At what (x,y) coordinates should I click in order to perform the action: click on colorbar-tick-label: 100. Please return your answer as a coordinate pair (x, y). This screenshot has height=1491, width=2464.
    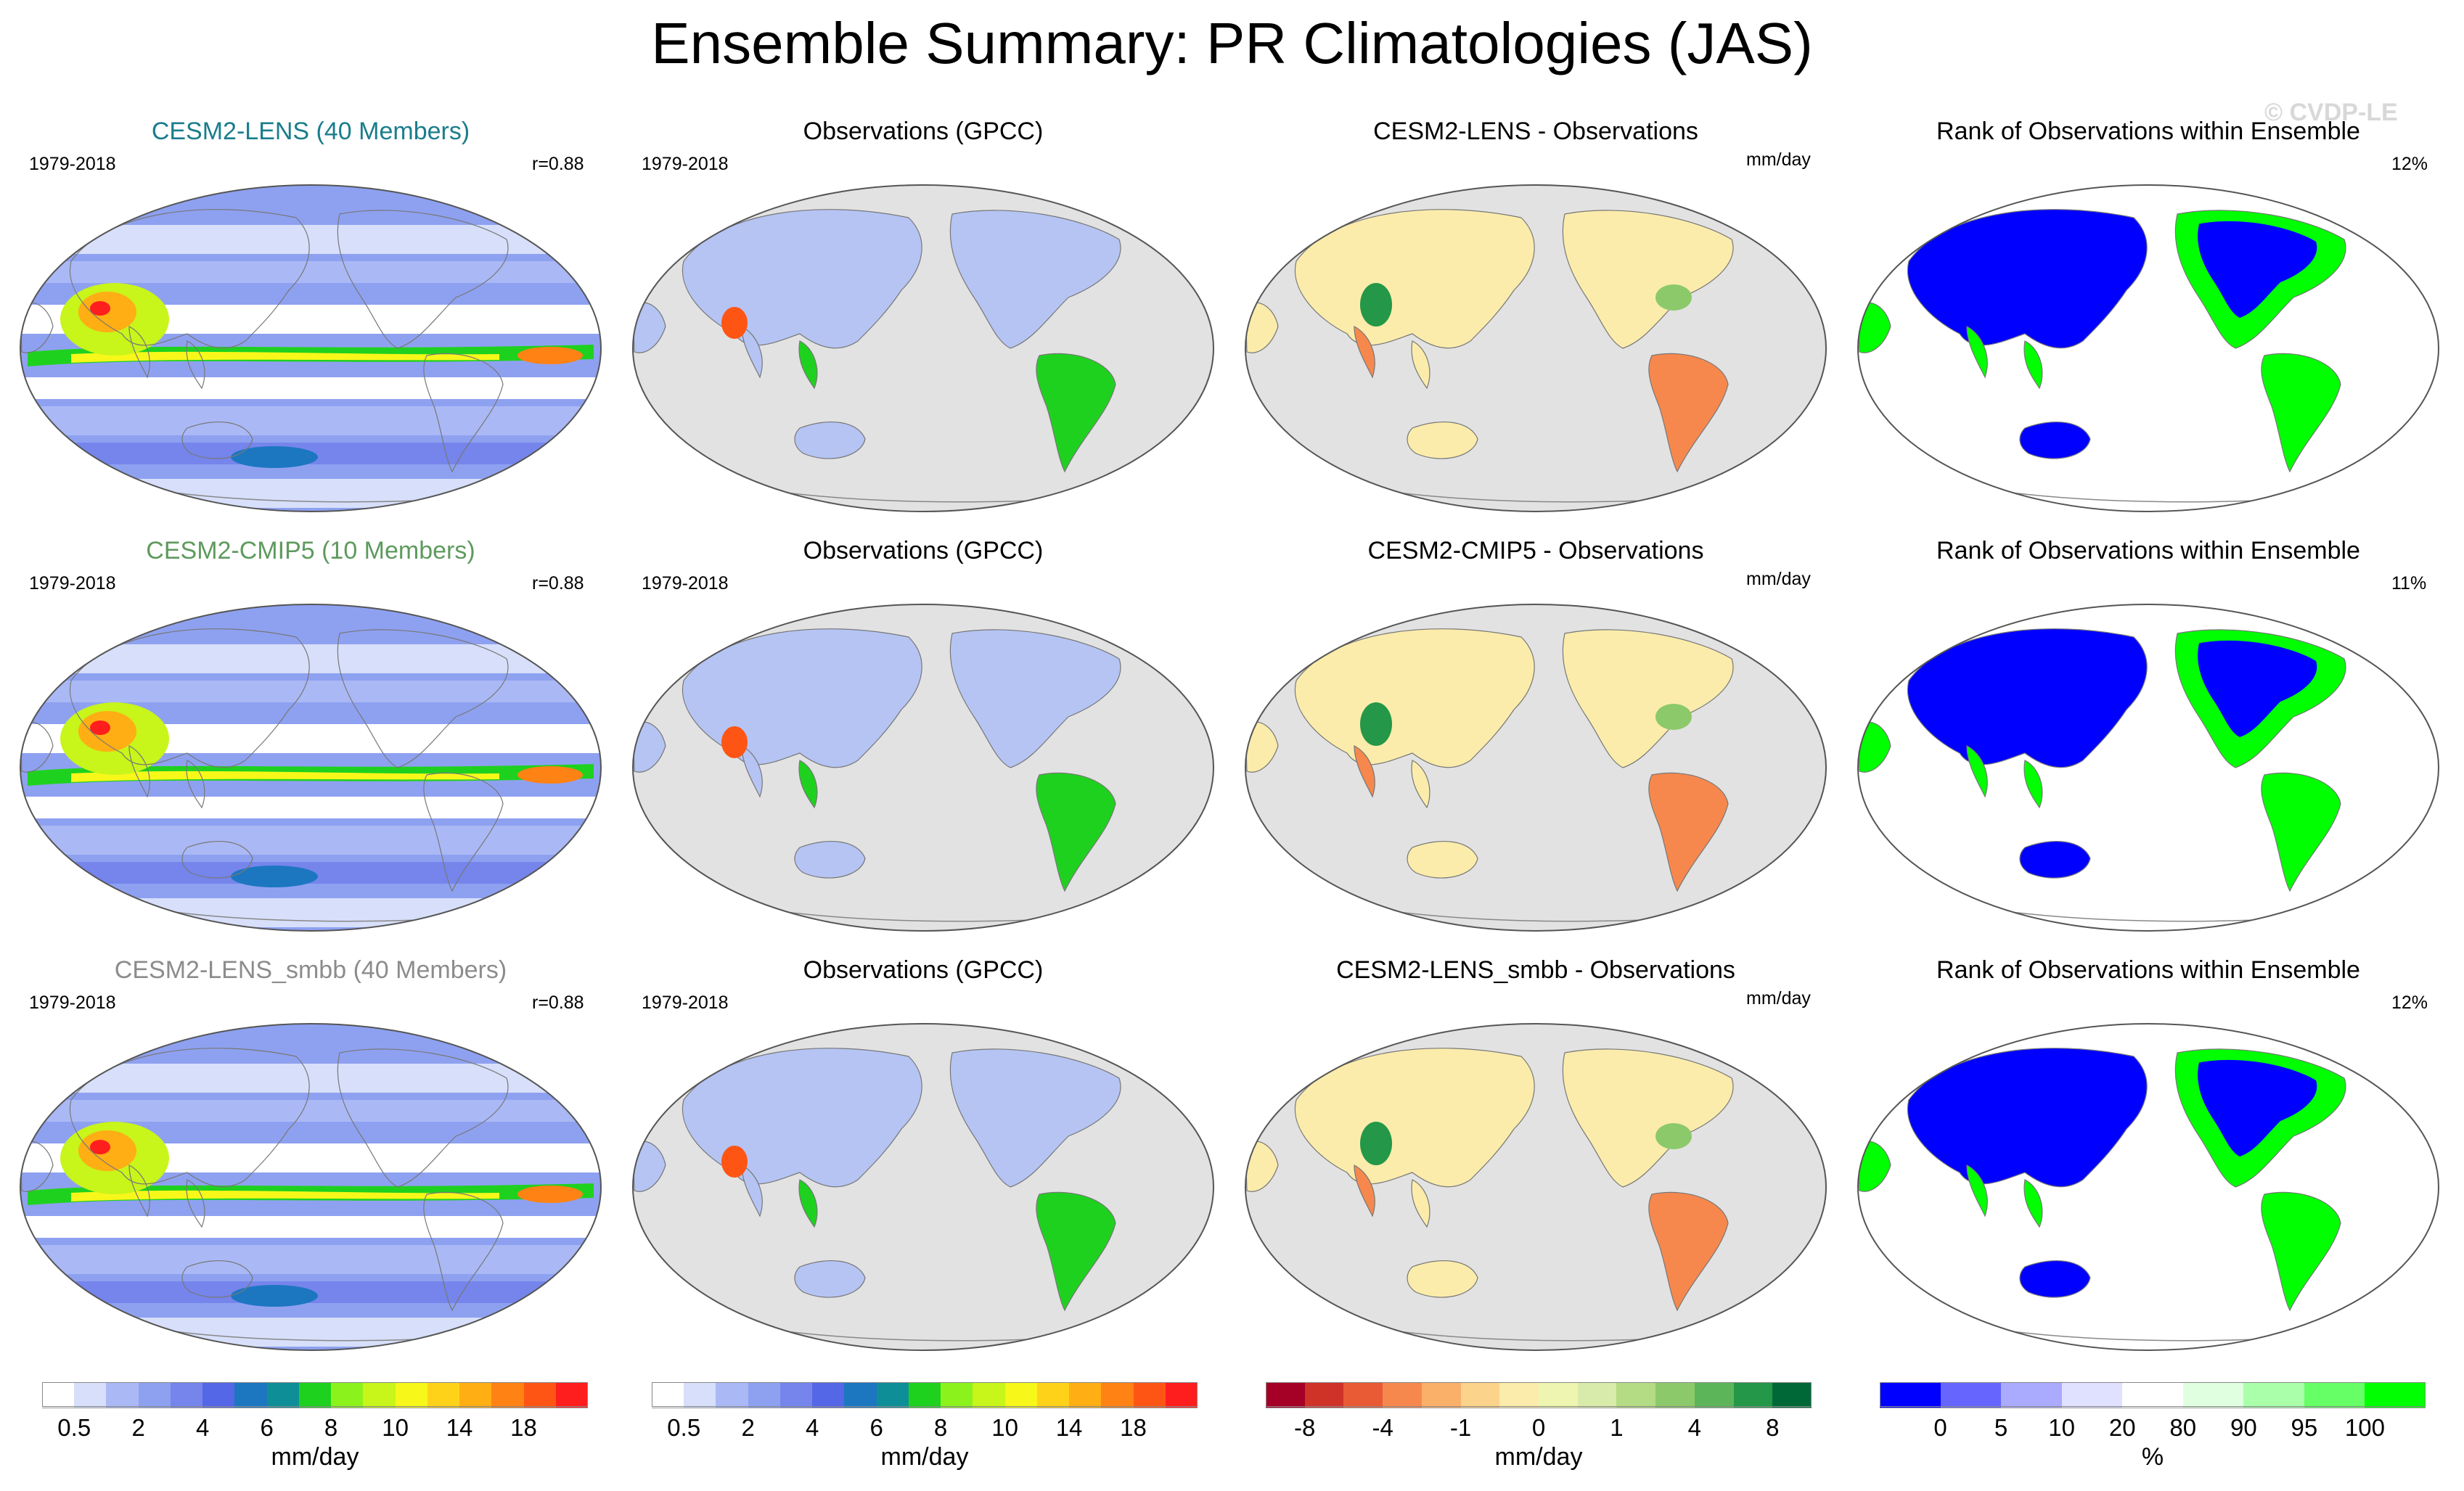
    Looking at the image, I should click on (2364, 1427).